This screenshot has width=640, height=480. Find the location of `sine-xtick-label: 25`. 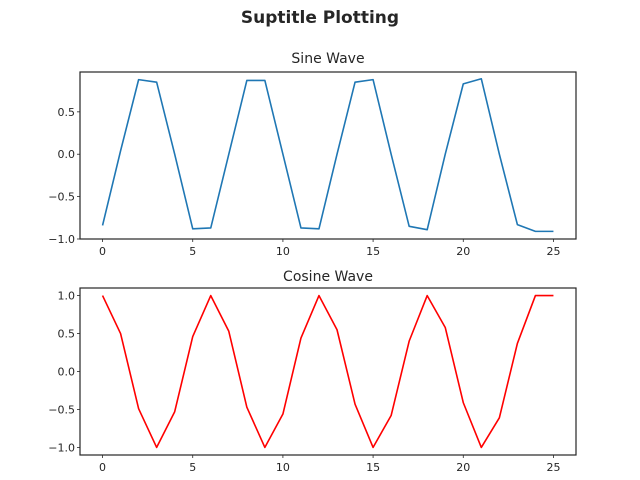

sine-xtick-label: 25 is located at coordinates (553, 251).